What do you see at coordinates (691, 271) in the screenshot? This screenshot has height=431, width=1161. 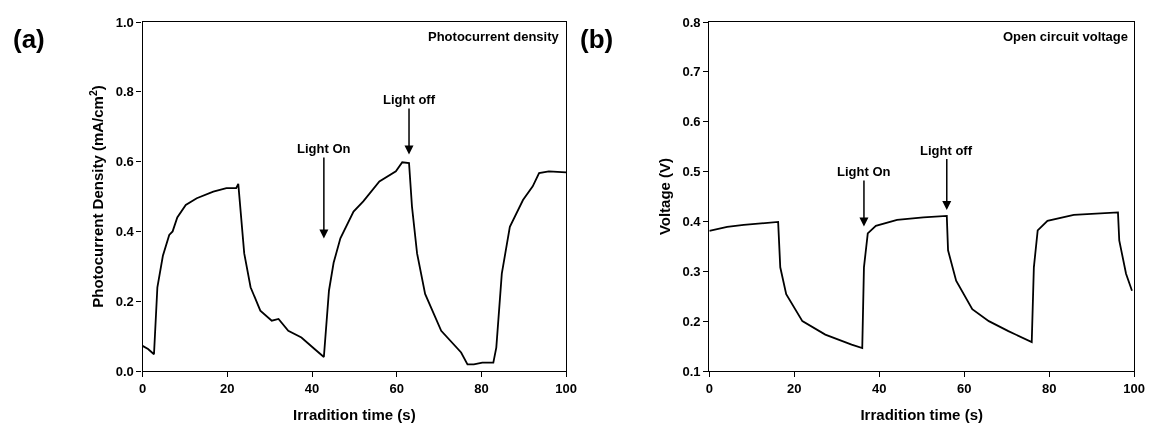 I see `y-tick-label: 0.3` at bounding box center [691, 271].